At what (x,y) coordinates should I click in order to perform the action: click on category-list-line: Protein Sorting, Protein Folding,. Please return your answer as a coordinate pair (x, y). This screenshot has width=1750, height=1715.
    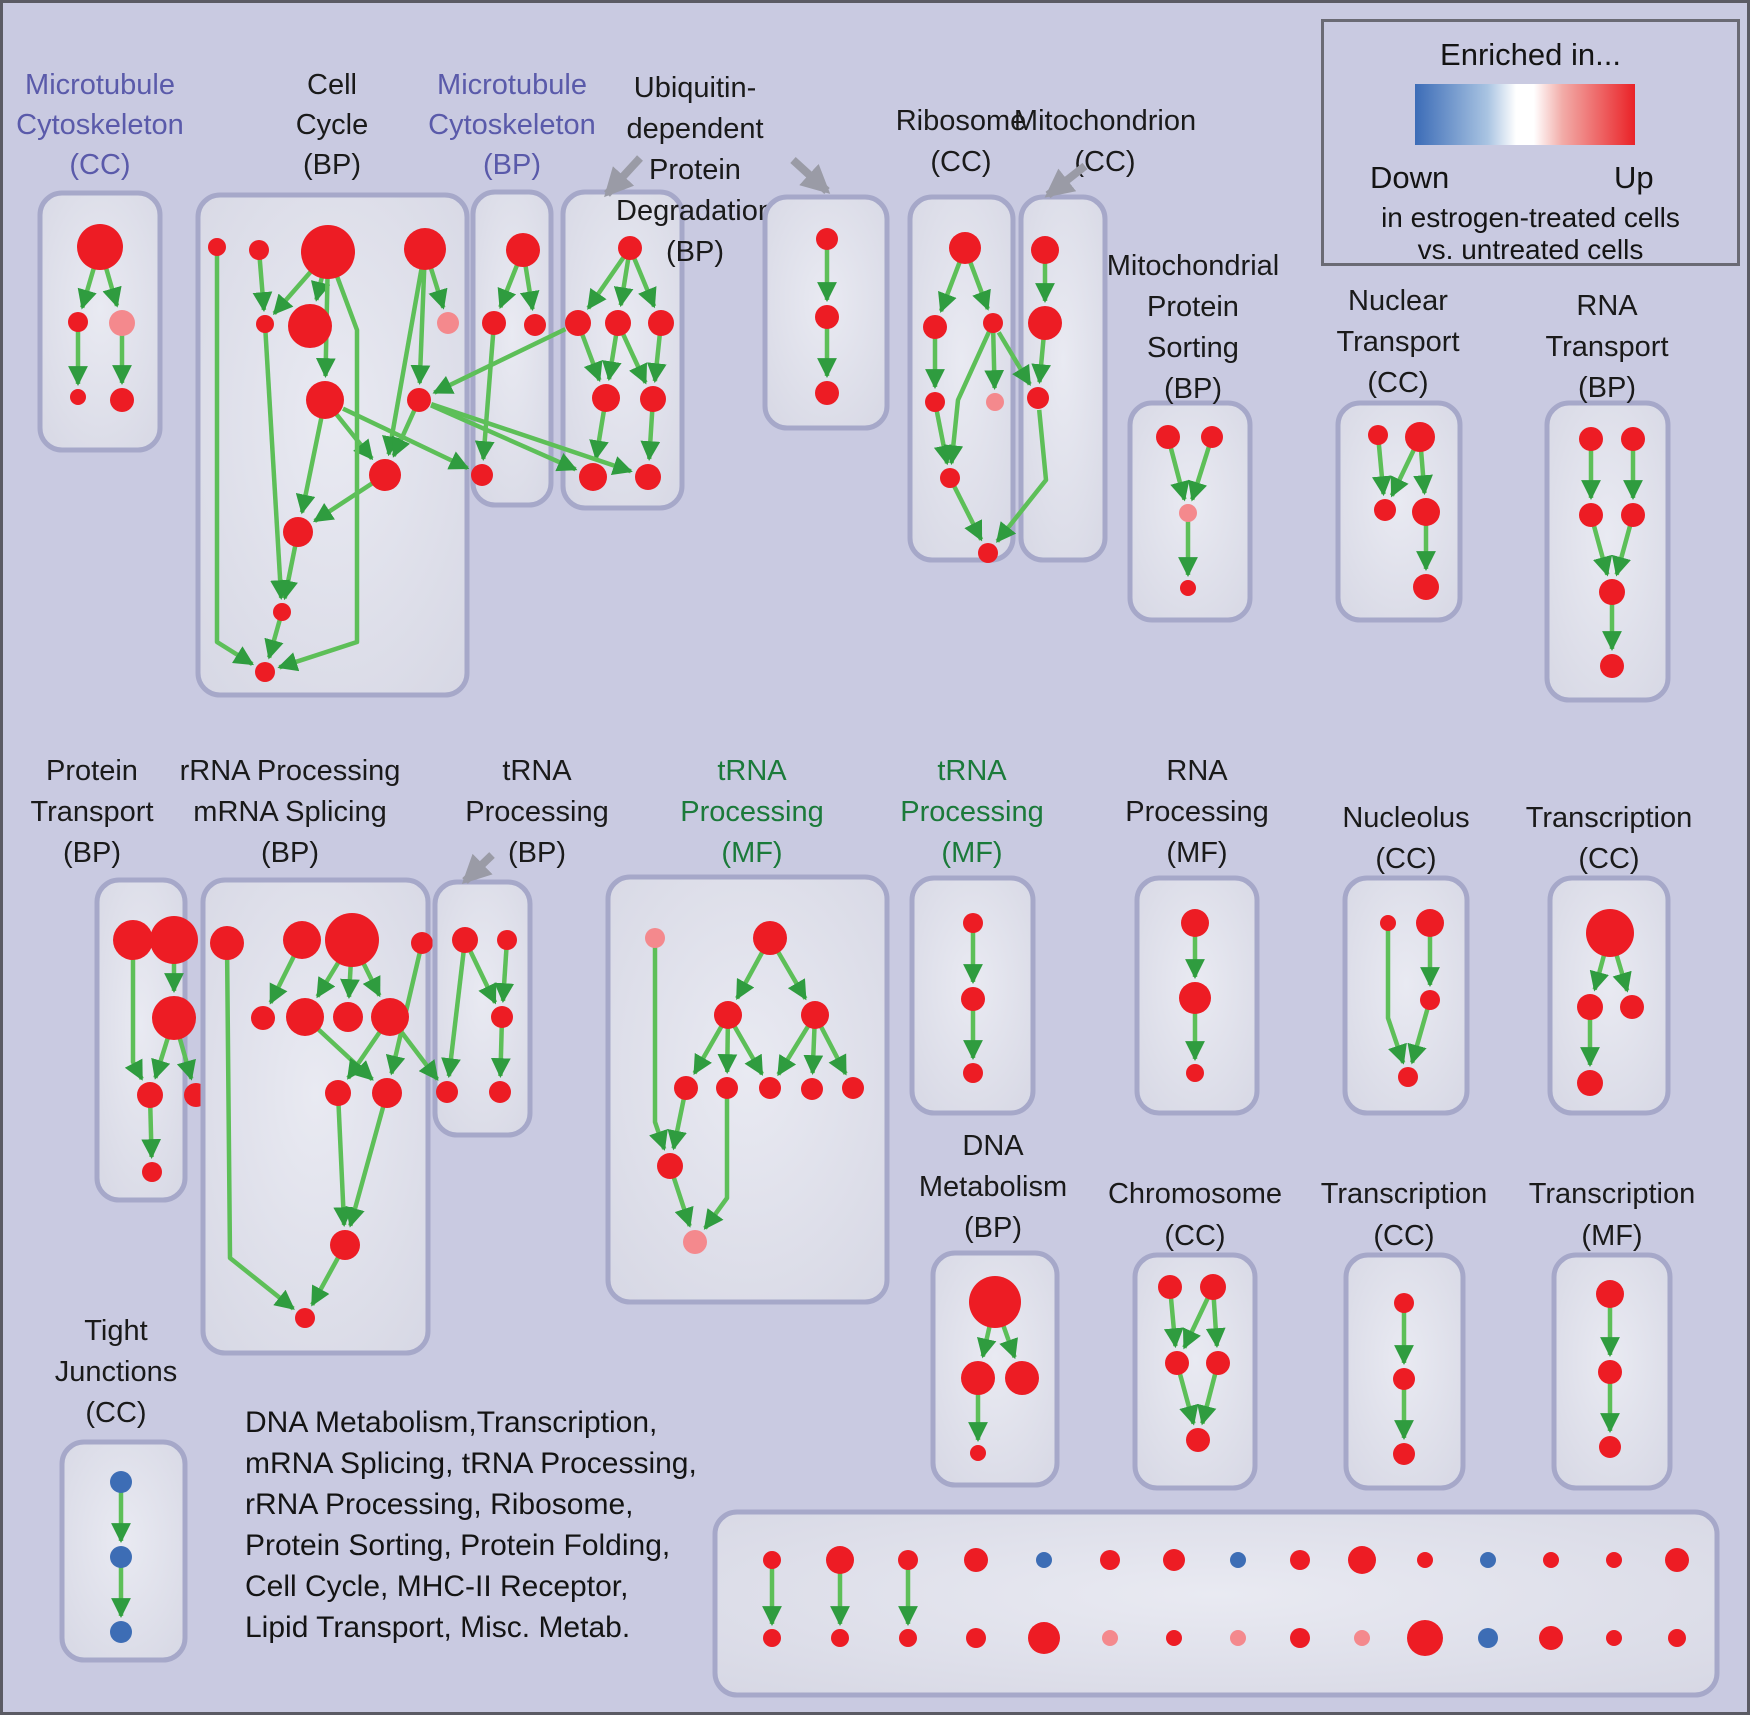
    Looking at the image, I should click on (458, 1545).